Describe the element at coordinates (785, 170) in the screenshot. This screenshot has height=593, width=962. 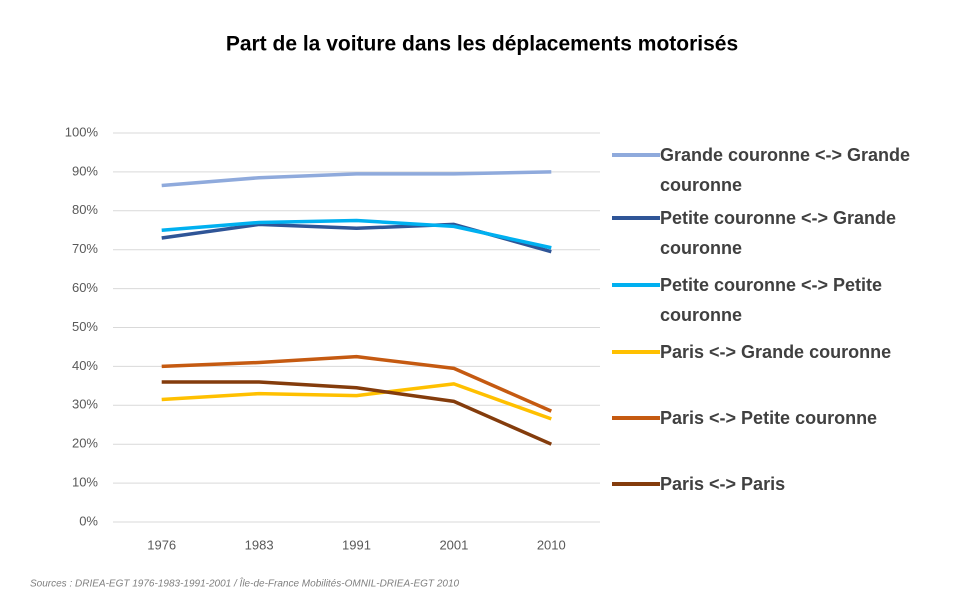
I see `legend-label: Grande couronne <-> Grande couronne` at that location.